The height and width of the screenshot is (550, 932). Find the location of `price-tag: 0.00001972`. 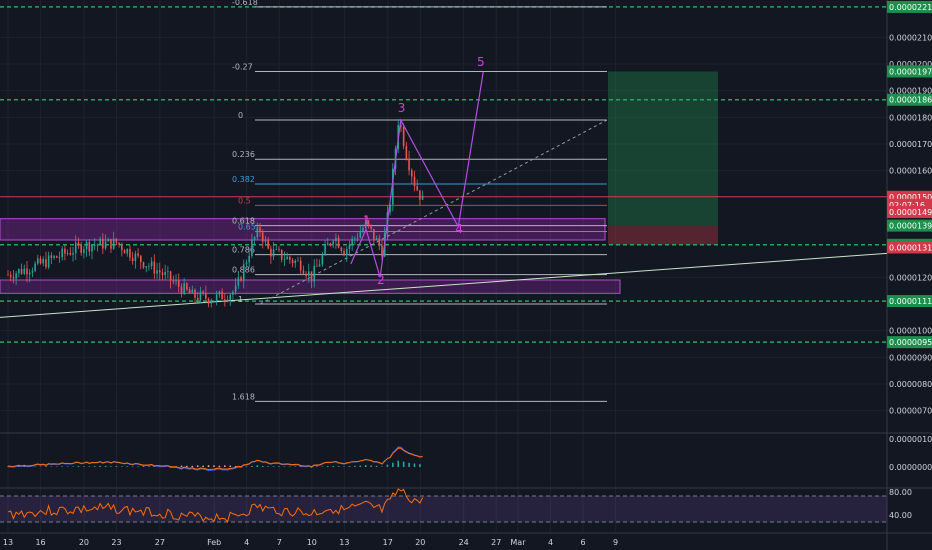

price-tag: 0.00001972 is located at coordinates (909, 71).